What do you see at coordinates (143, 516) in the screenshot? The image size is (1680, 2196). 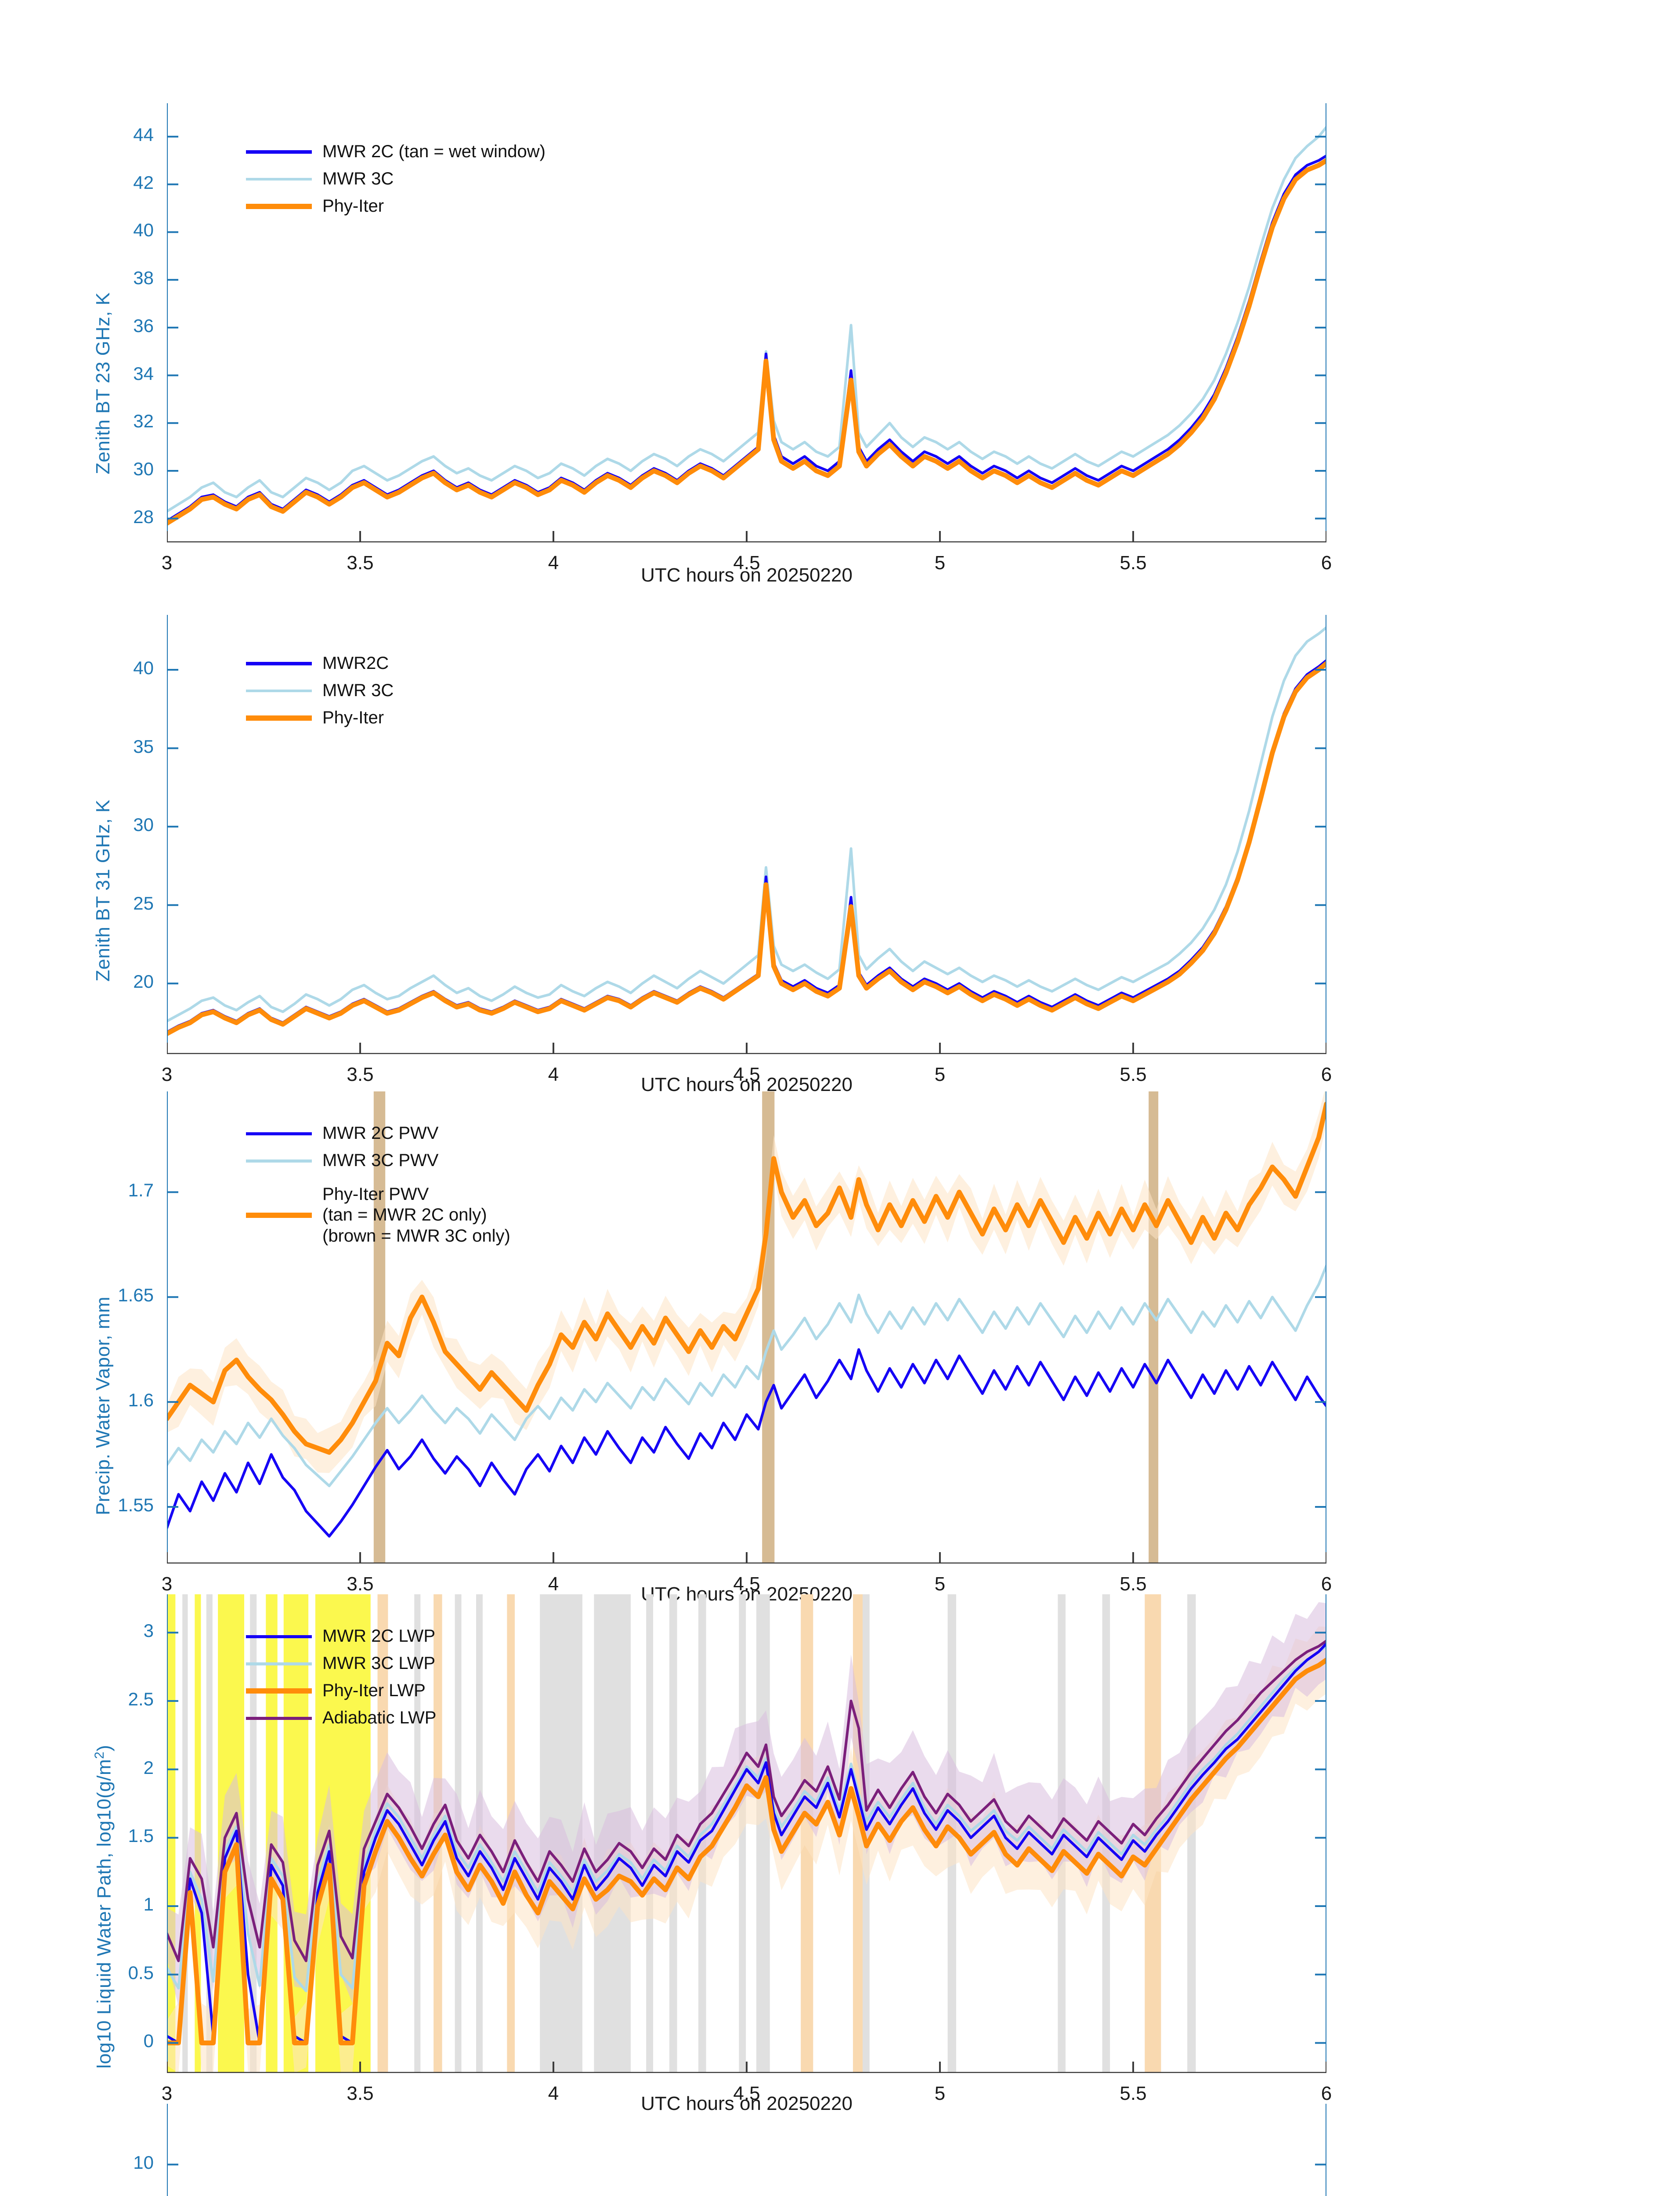 I see `y-tick-label: 28` at bounding box center [143, 516].